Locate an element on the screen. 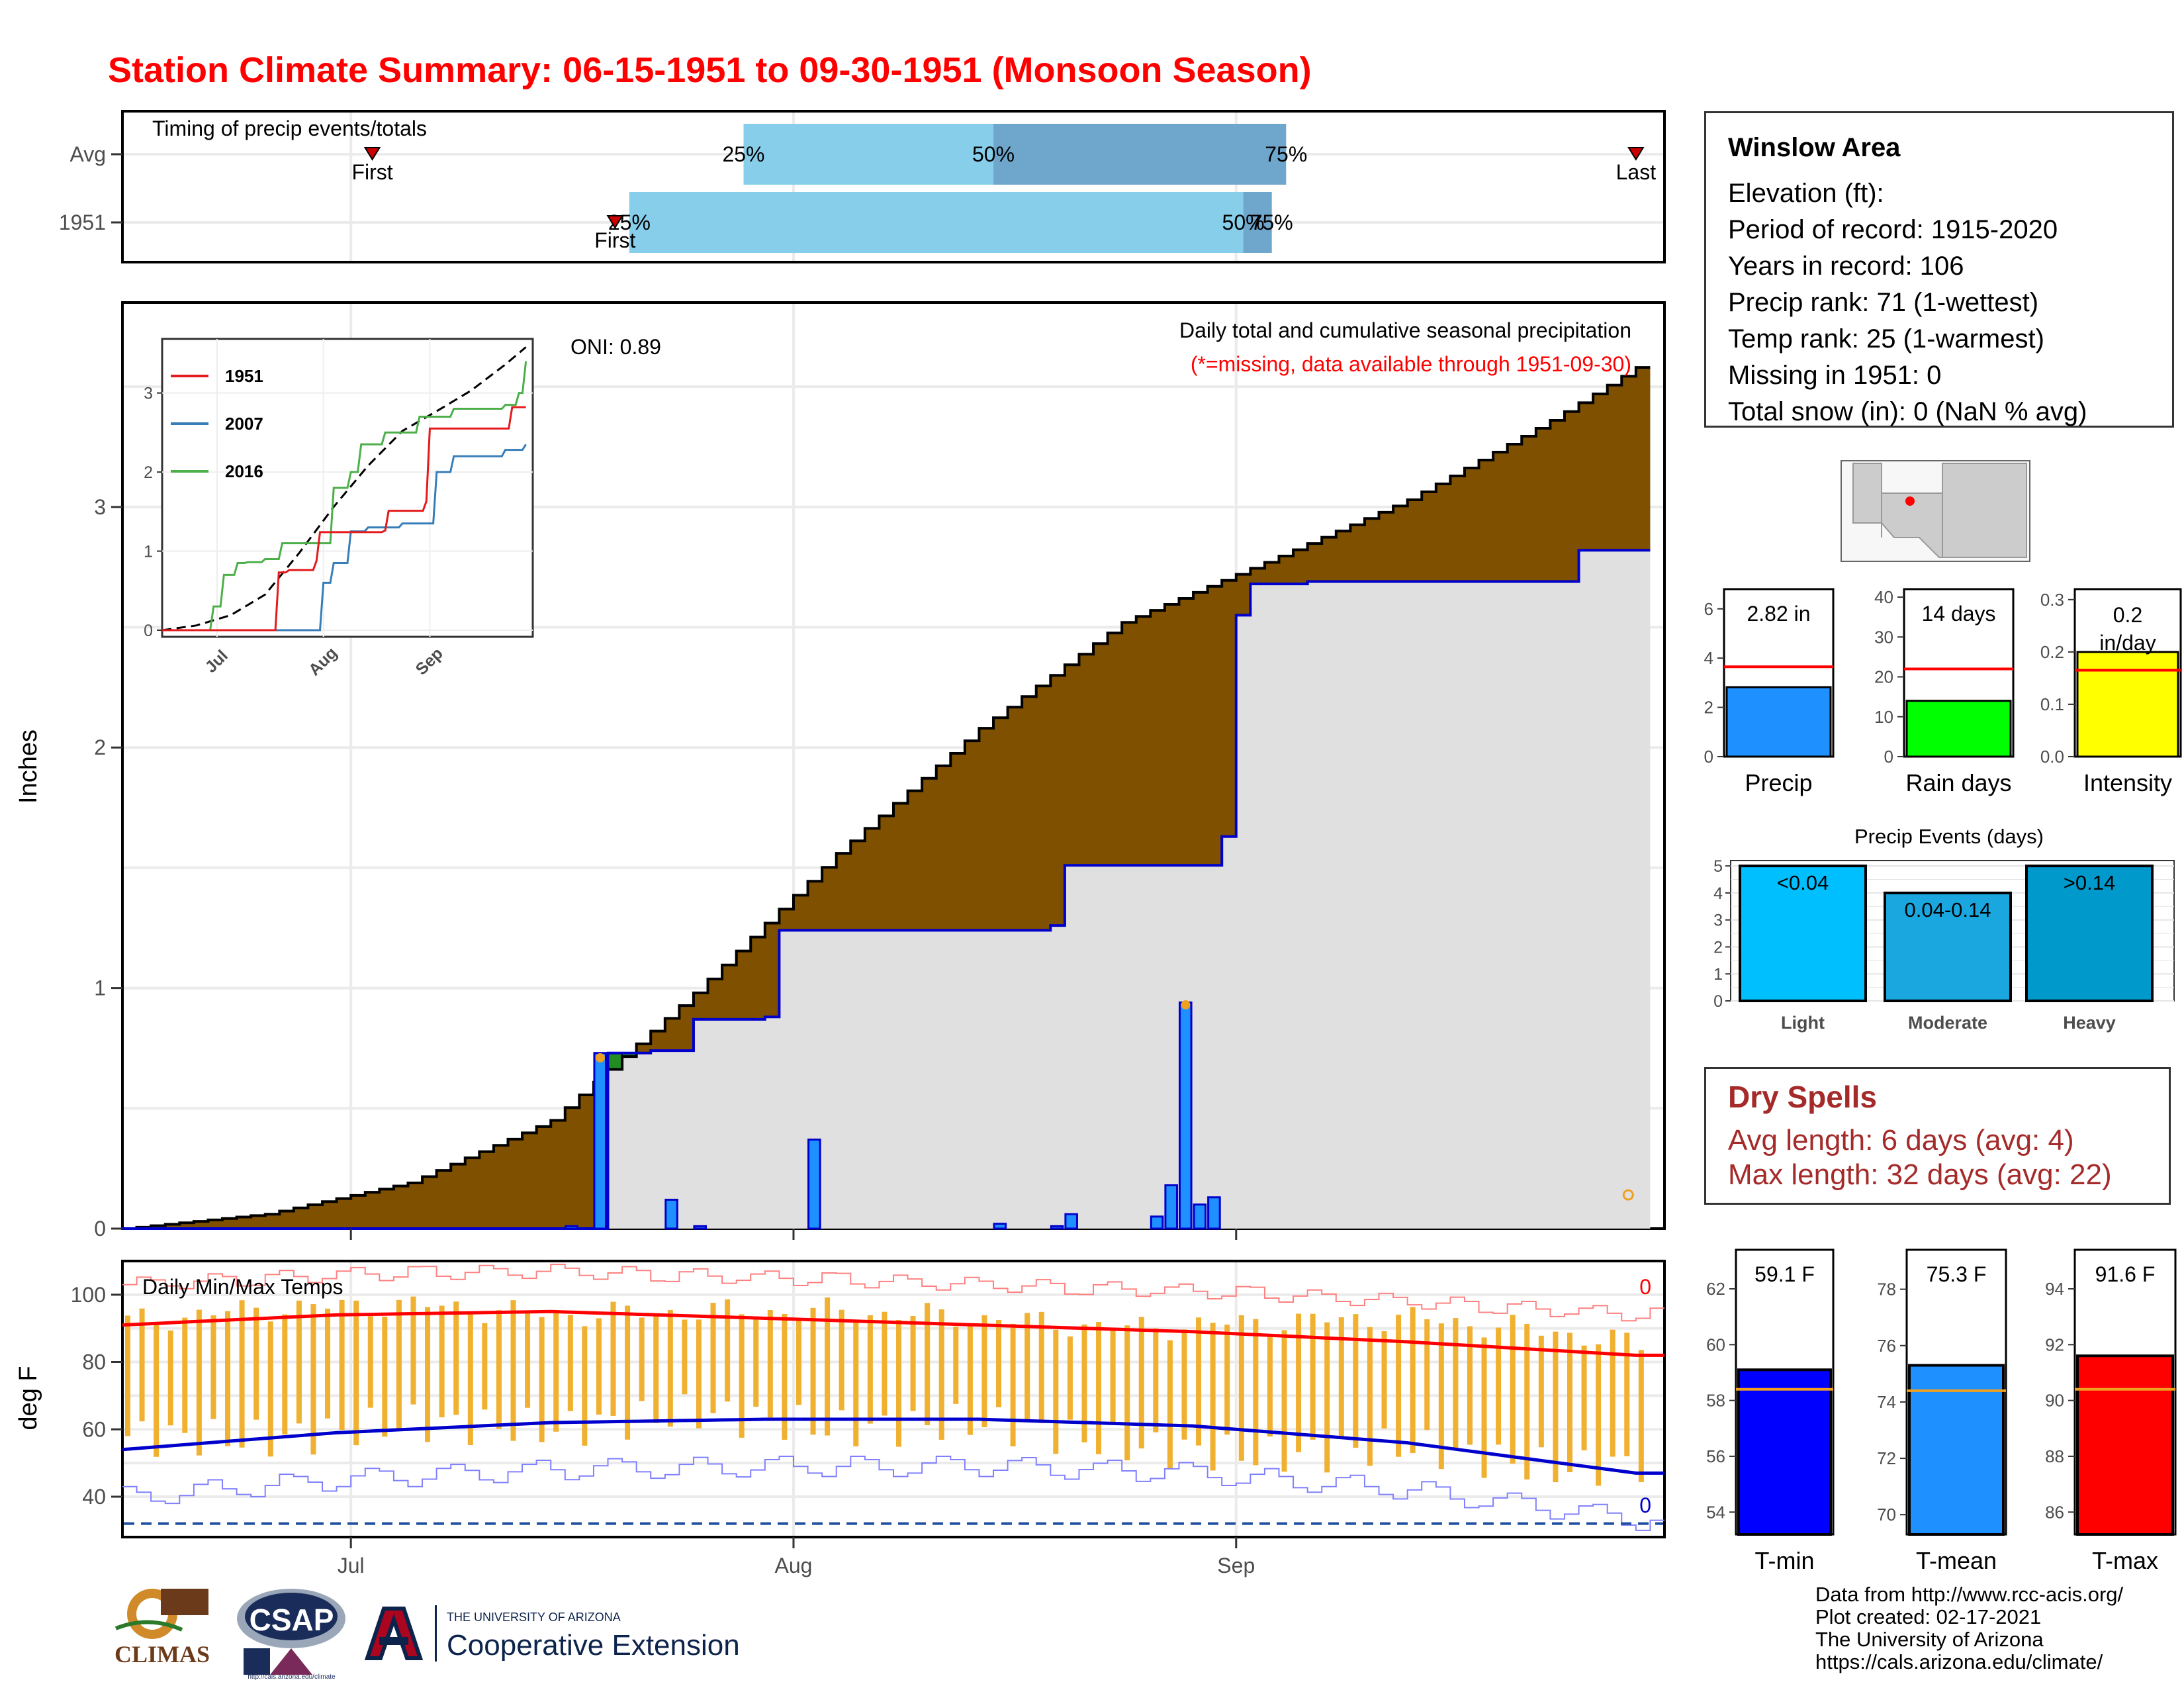 This screenshot has width=2184, height=1688. csap-logo: CSAP http://cals.arizona.edu/climate is located at coordinates (289, 1631).